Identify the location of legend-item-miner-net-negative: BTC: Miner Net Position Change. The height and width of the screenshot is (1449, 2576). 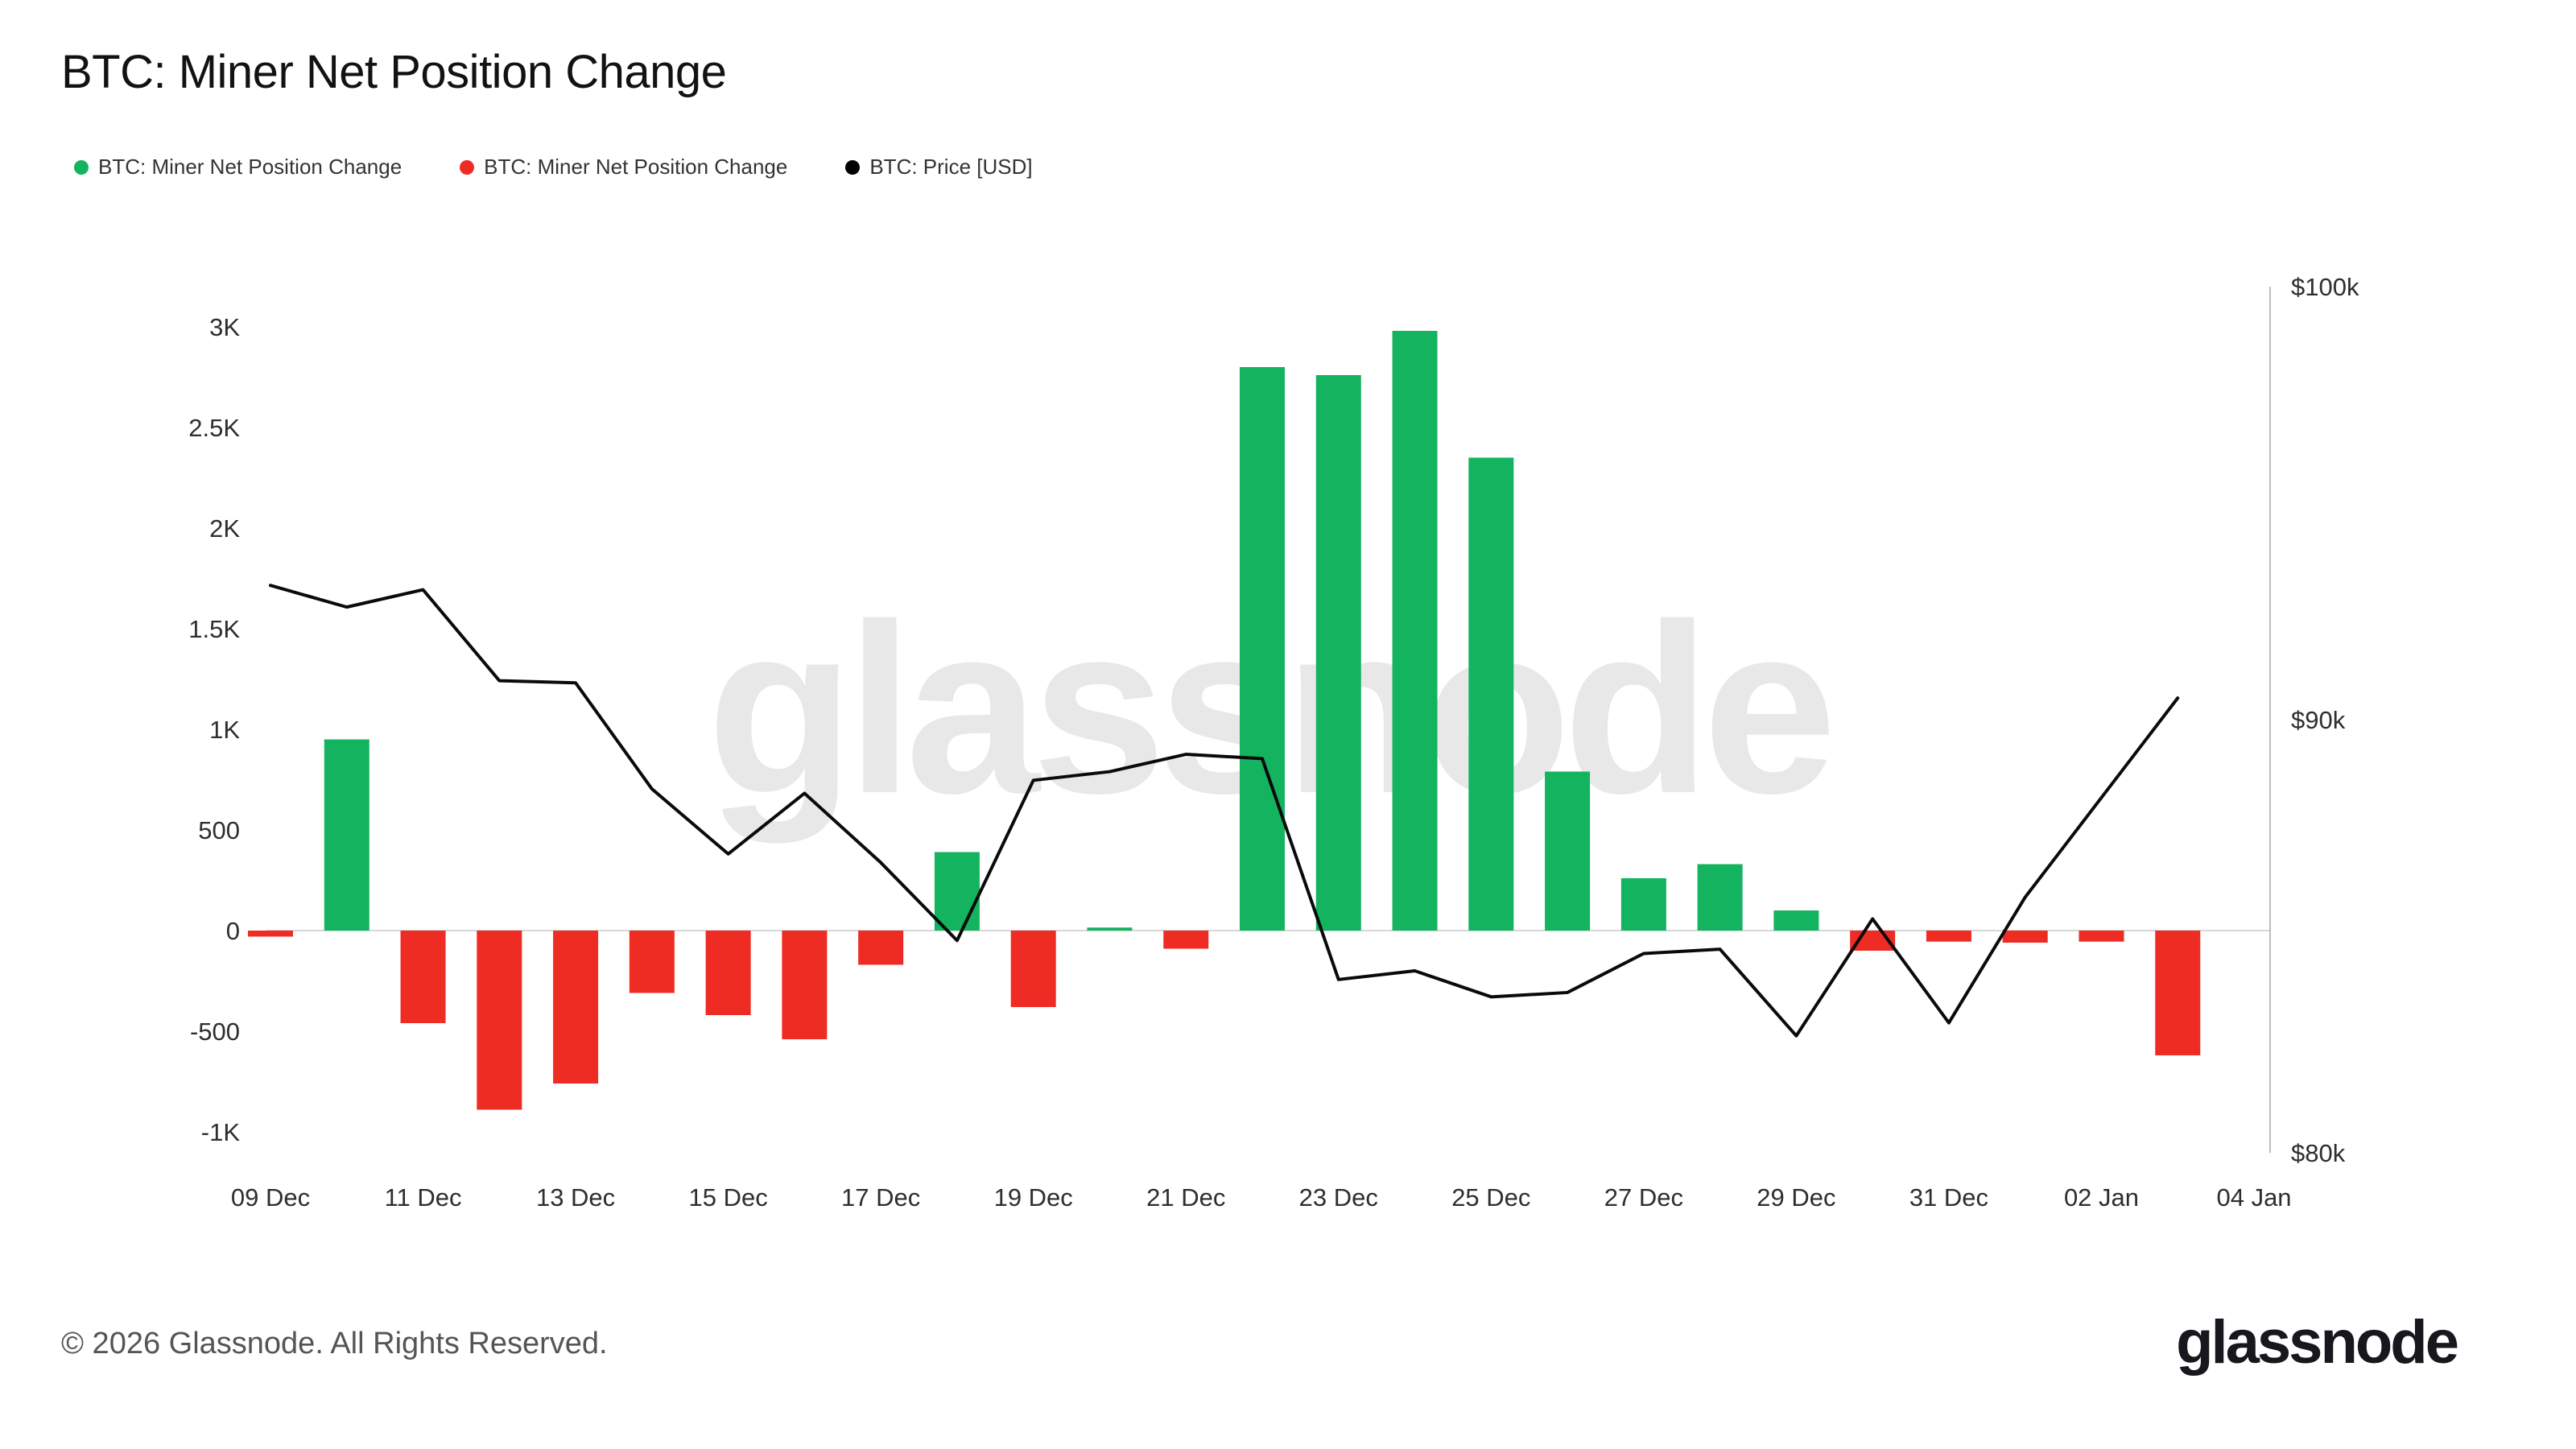
(623, 167).